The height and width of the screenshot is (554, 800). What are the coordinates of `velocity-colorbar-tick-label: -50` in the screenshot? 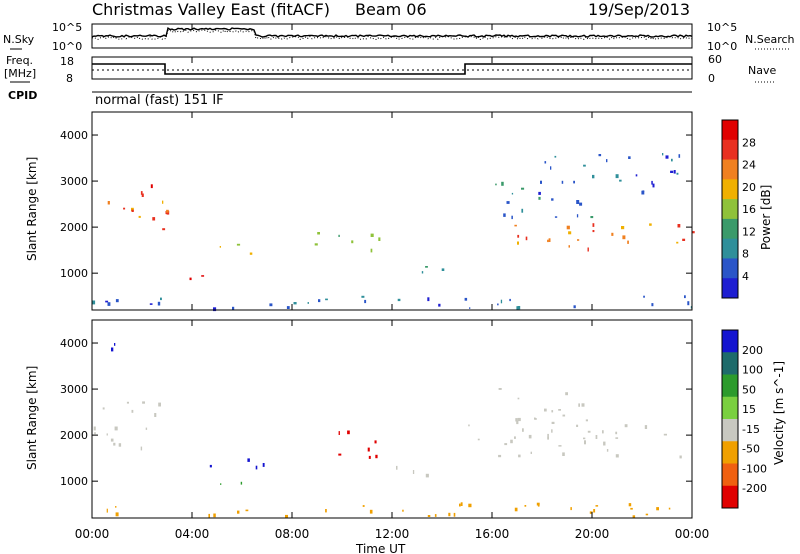 It's located at (751, 449).